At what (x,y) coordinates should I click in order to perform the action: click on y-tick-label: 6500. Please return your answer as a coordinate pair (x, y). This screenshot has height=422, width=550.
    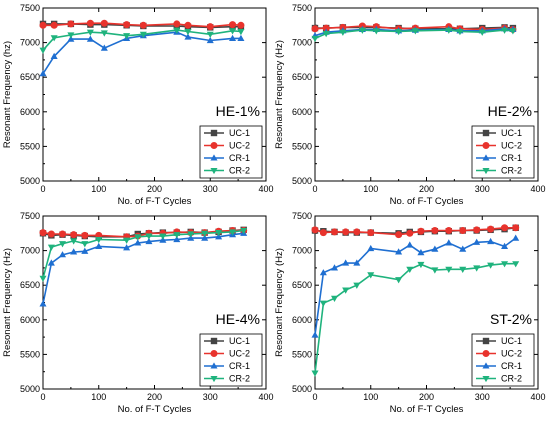
    Looking at the image, I should click on (30, 285).